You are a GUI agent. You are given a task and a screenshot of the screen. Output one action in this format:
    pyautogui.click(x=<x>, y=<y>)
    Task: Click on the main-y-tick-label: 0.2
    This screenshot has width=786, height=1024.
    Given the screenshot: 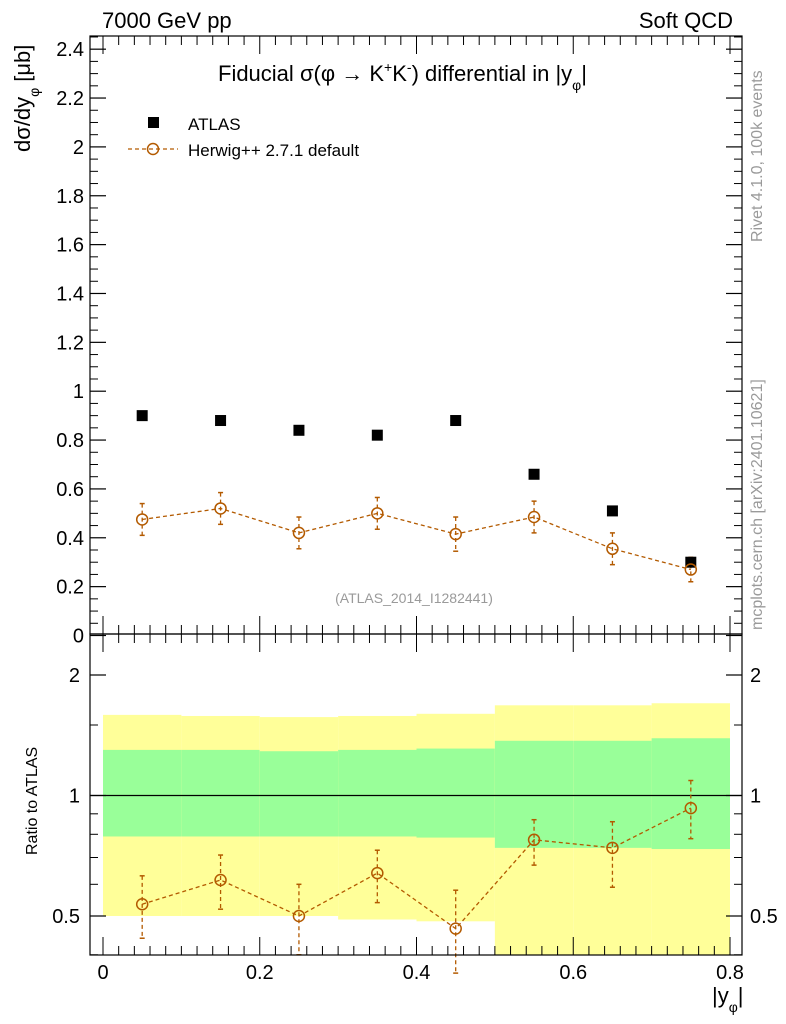 What is the action you would take?
    pyautogui.click(x=70, y=588)
    